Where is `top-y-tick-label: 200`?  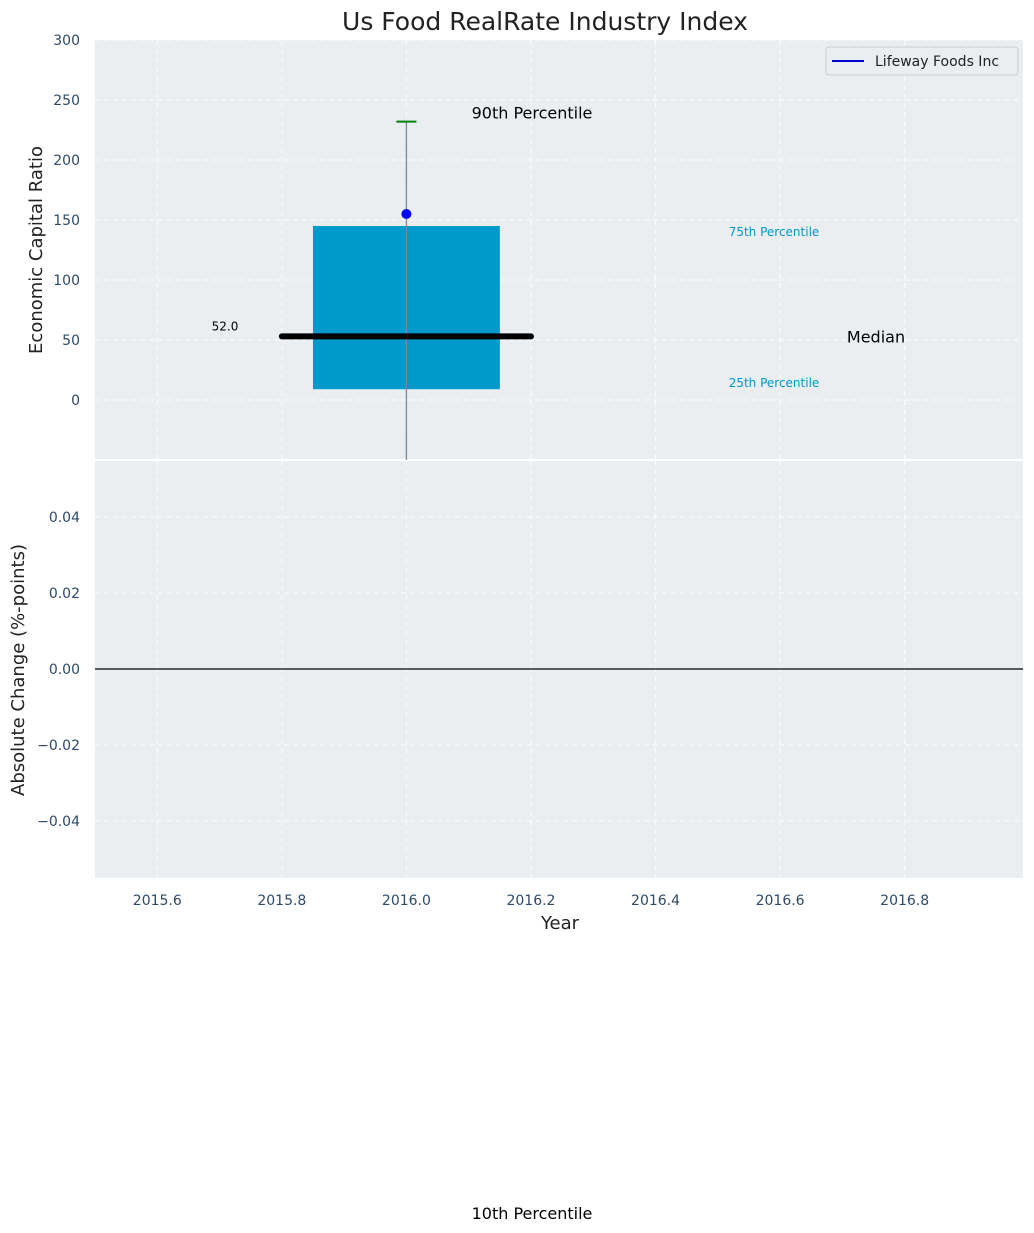
top-y-tick-label: 200 is located at coordinates (66, 161).